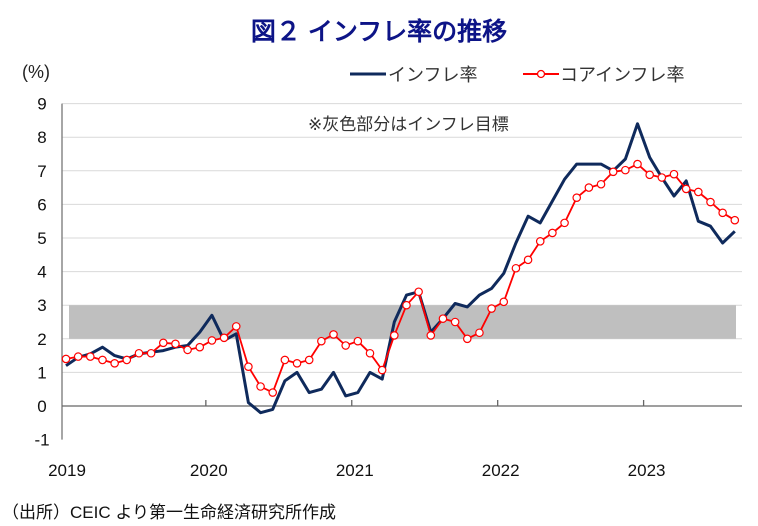 This screenshot has width=758, height=526. Describe the element at coordinates (402, 322) in the screenshot. I see `target-band` at that location.